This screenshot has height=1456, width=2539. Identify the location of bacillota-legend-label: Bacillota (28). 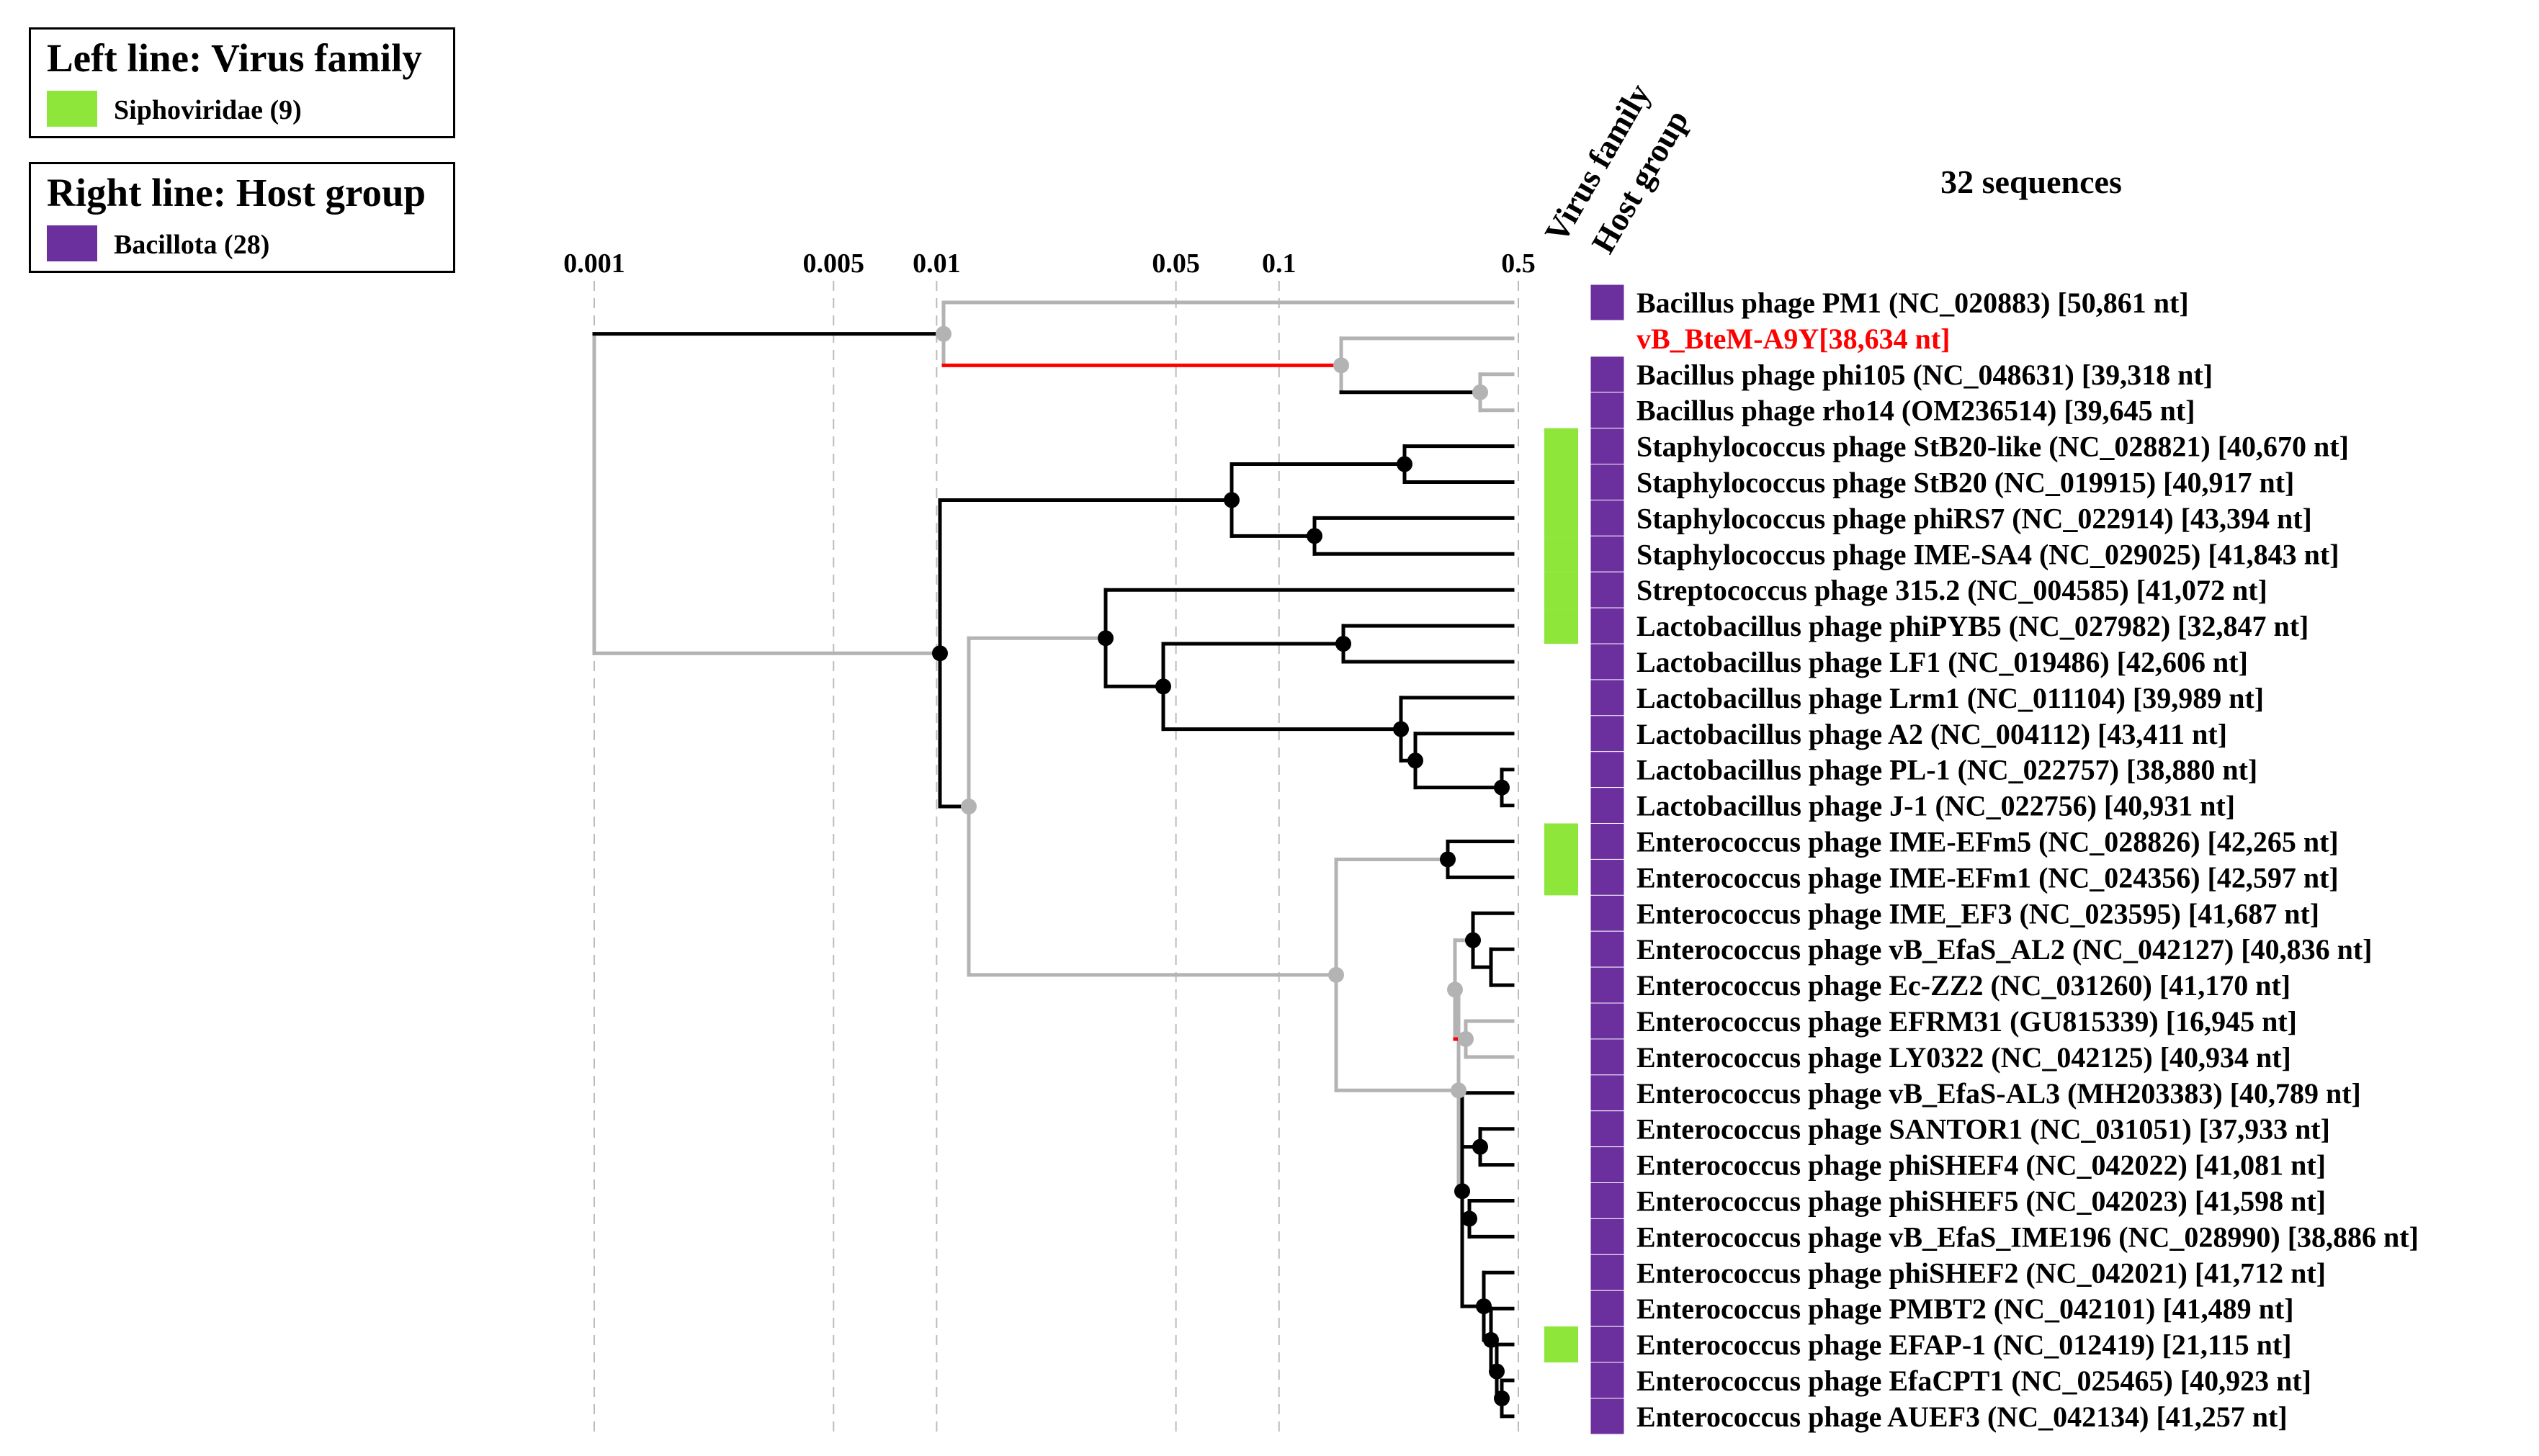
(192, 245).